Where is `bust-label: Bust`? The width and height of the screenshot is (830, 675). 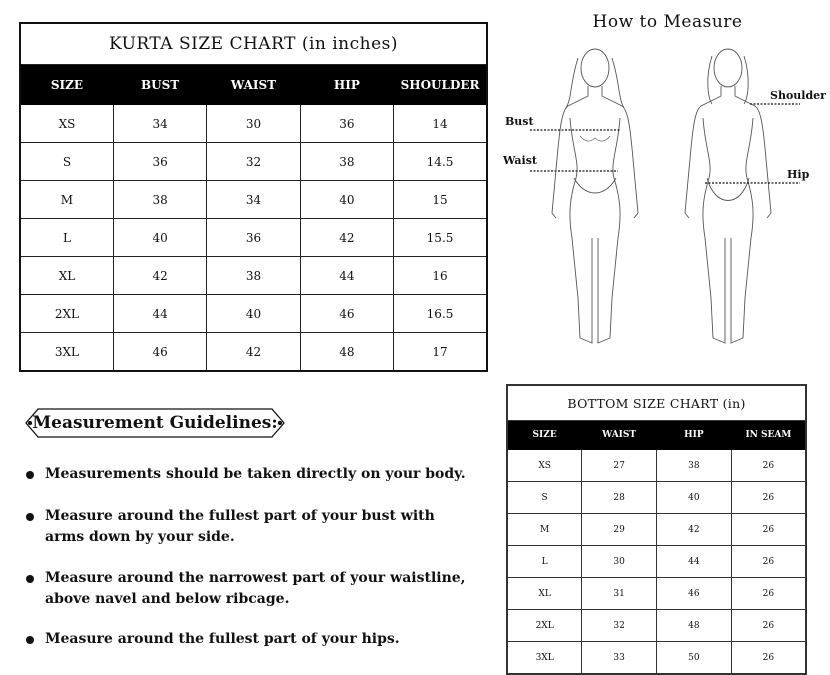 bust-label: Bust is located at coordinates (519, 121).